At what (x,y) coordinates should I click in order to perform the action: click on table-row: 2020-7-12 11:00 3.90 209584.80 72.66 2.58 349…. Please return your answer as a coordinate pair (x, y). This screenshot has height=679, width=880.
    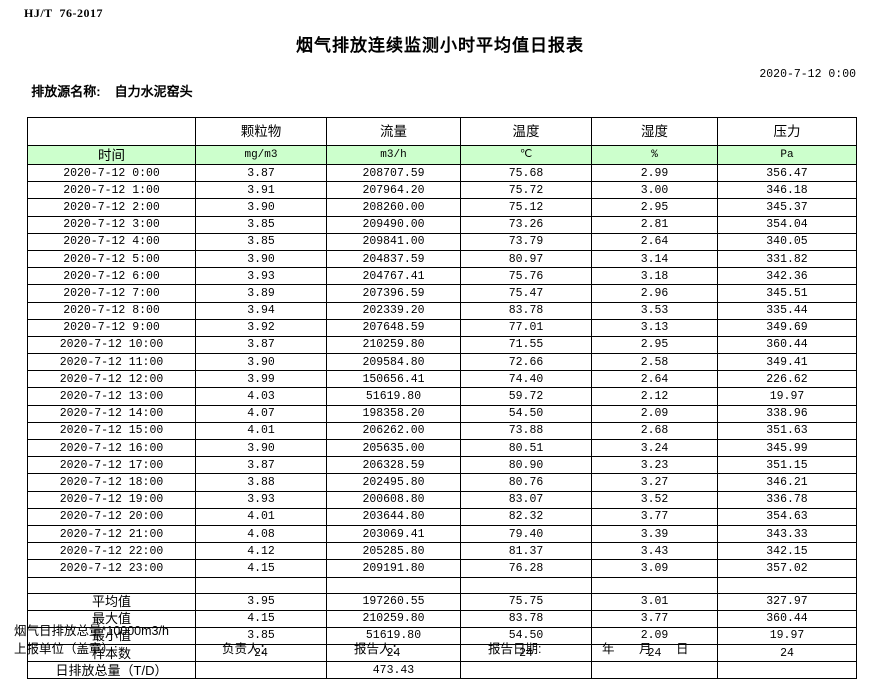
    Looking at the image, I should click on (442, 362).